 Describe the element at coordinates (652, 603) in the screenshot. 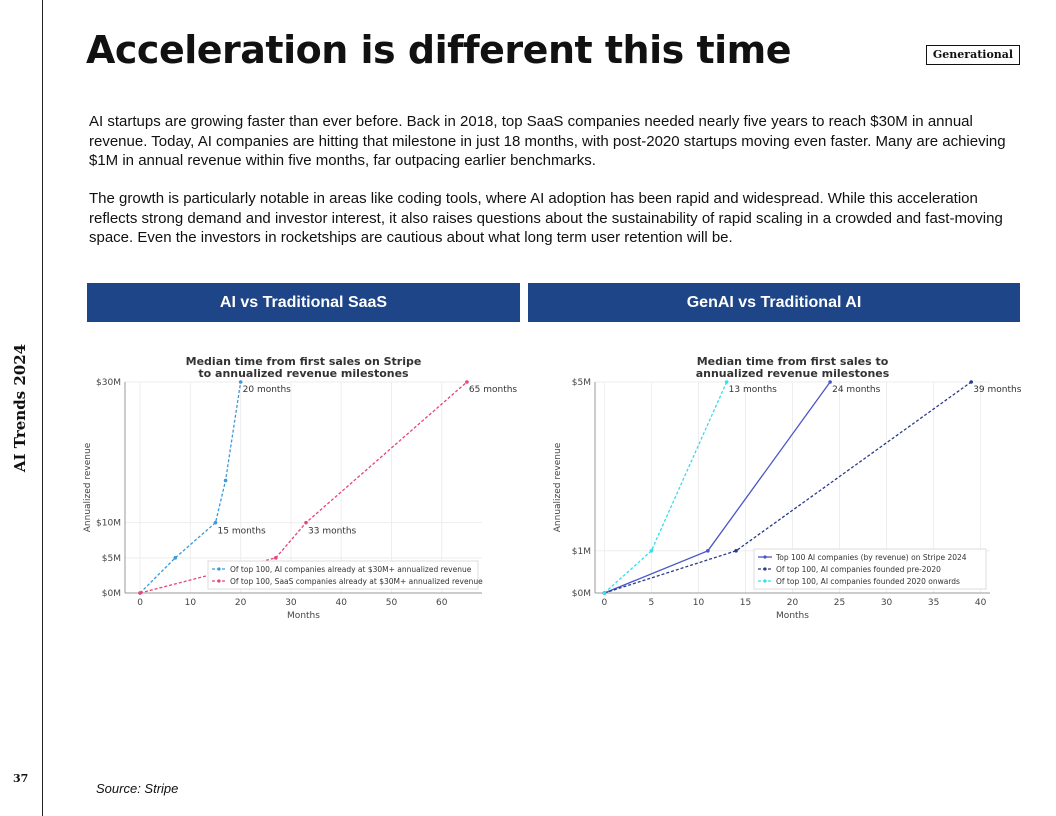

I see `x-tick-label: 5` at that location.